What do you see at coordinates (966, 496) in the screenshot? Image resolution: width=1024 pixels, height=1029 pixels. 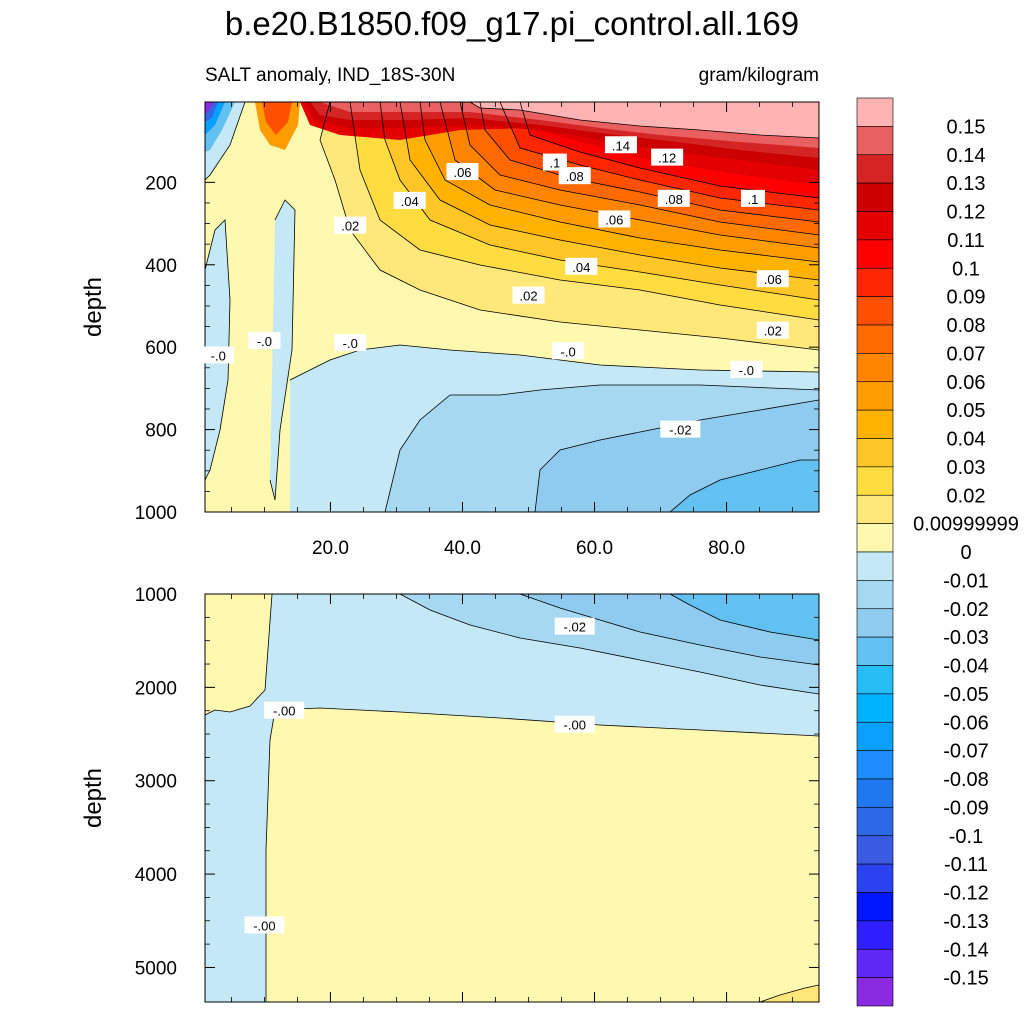 I see `colorbar-label: 0.02` at bounding box center [966, 496].